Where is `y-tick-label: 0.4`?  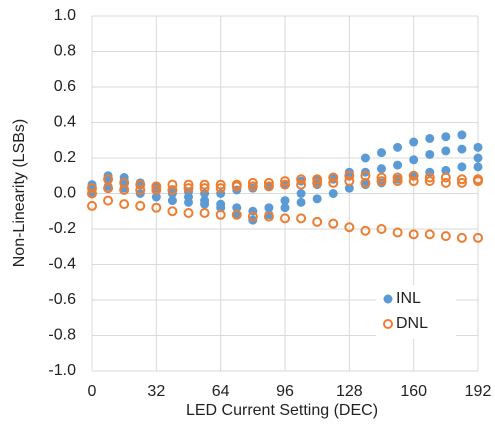
y-tick-label: 0.4 is located at coordinates (65, 122).